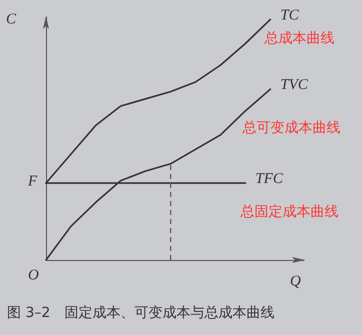 This screenshot has height=335, width=362. What do you see at coordinates (294, 85) in the screenshot?
I see `series-label: TVC` at bounding box center [294, 85].